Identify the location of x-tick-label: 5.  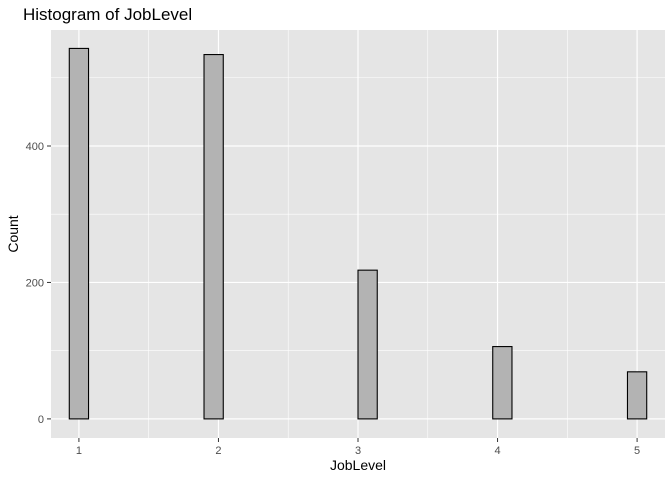
(637, 451).